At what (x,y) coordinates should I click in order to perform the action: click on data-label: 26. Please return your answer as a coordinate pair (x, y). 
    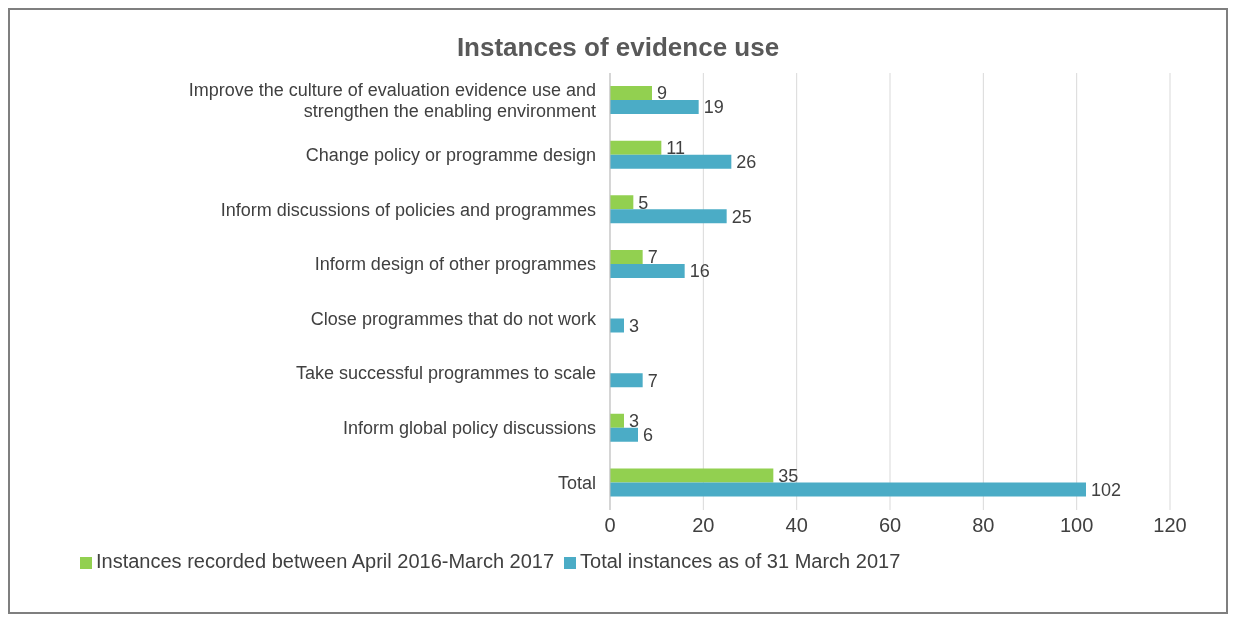
    Looking at the image, I should click on (746, 162).